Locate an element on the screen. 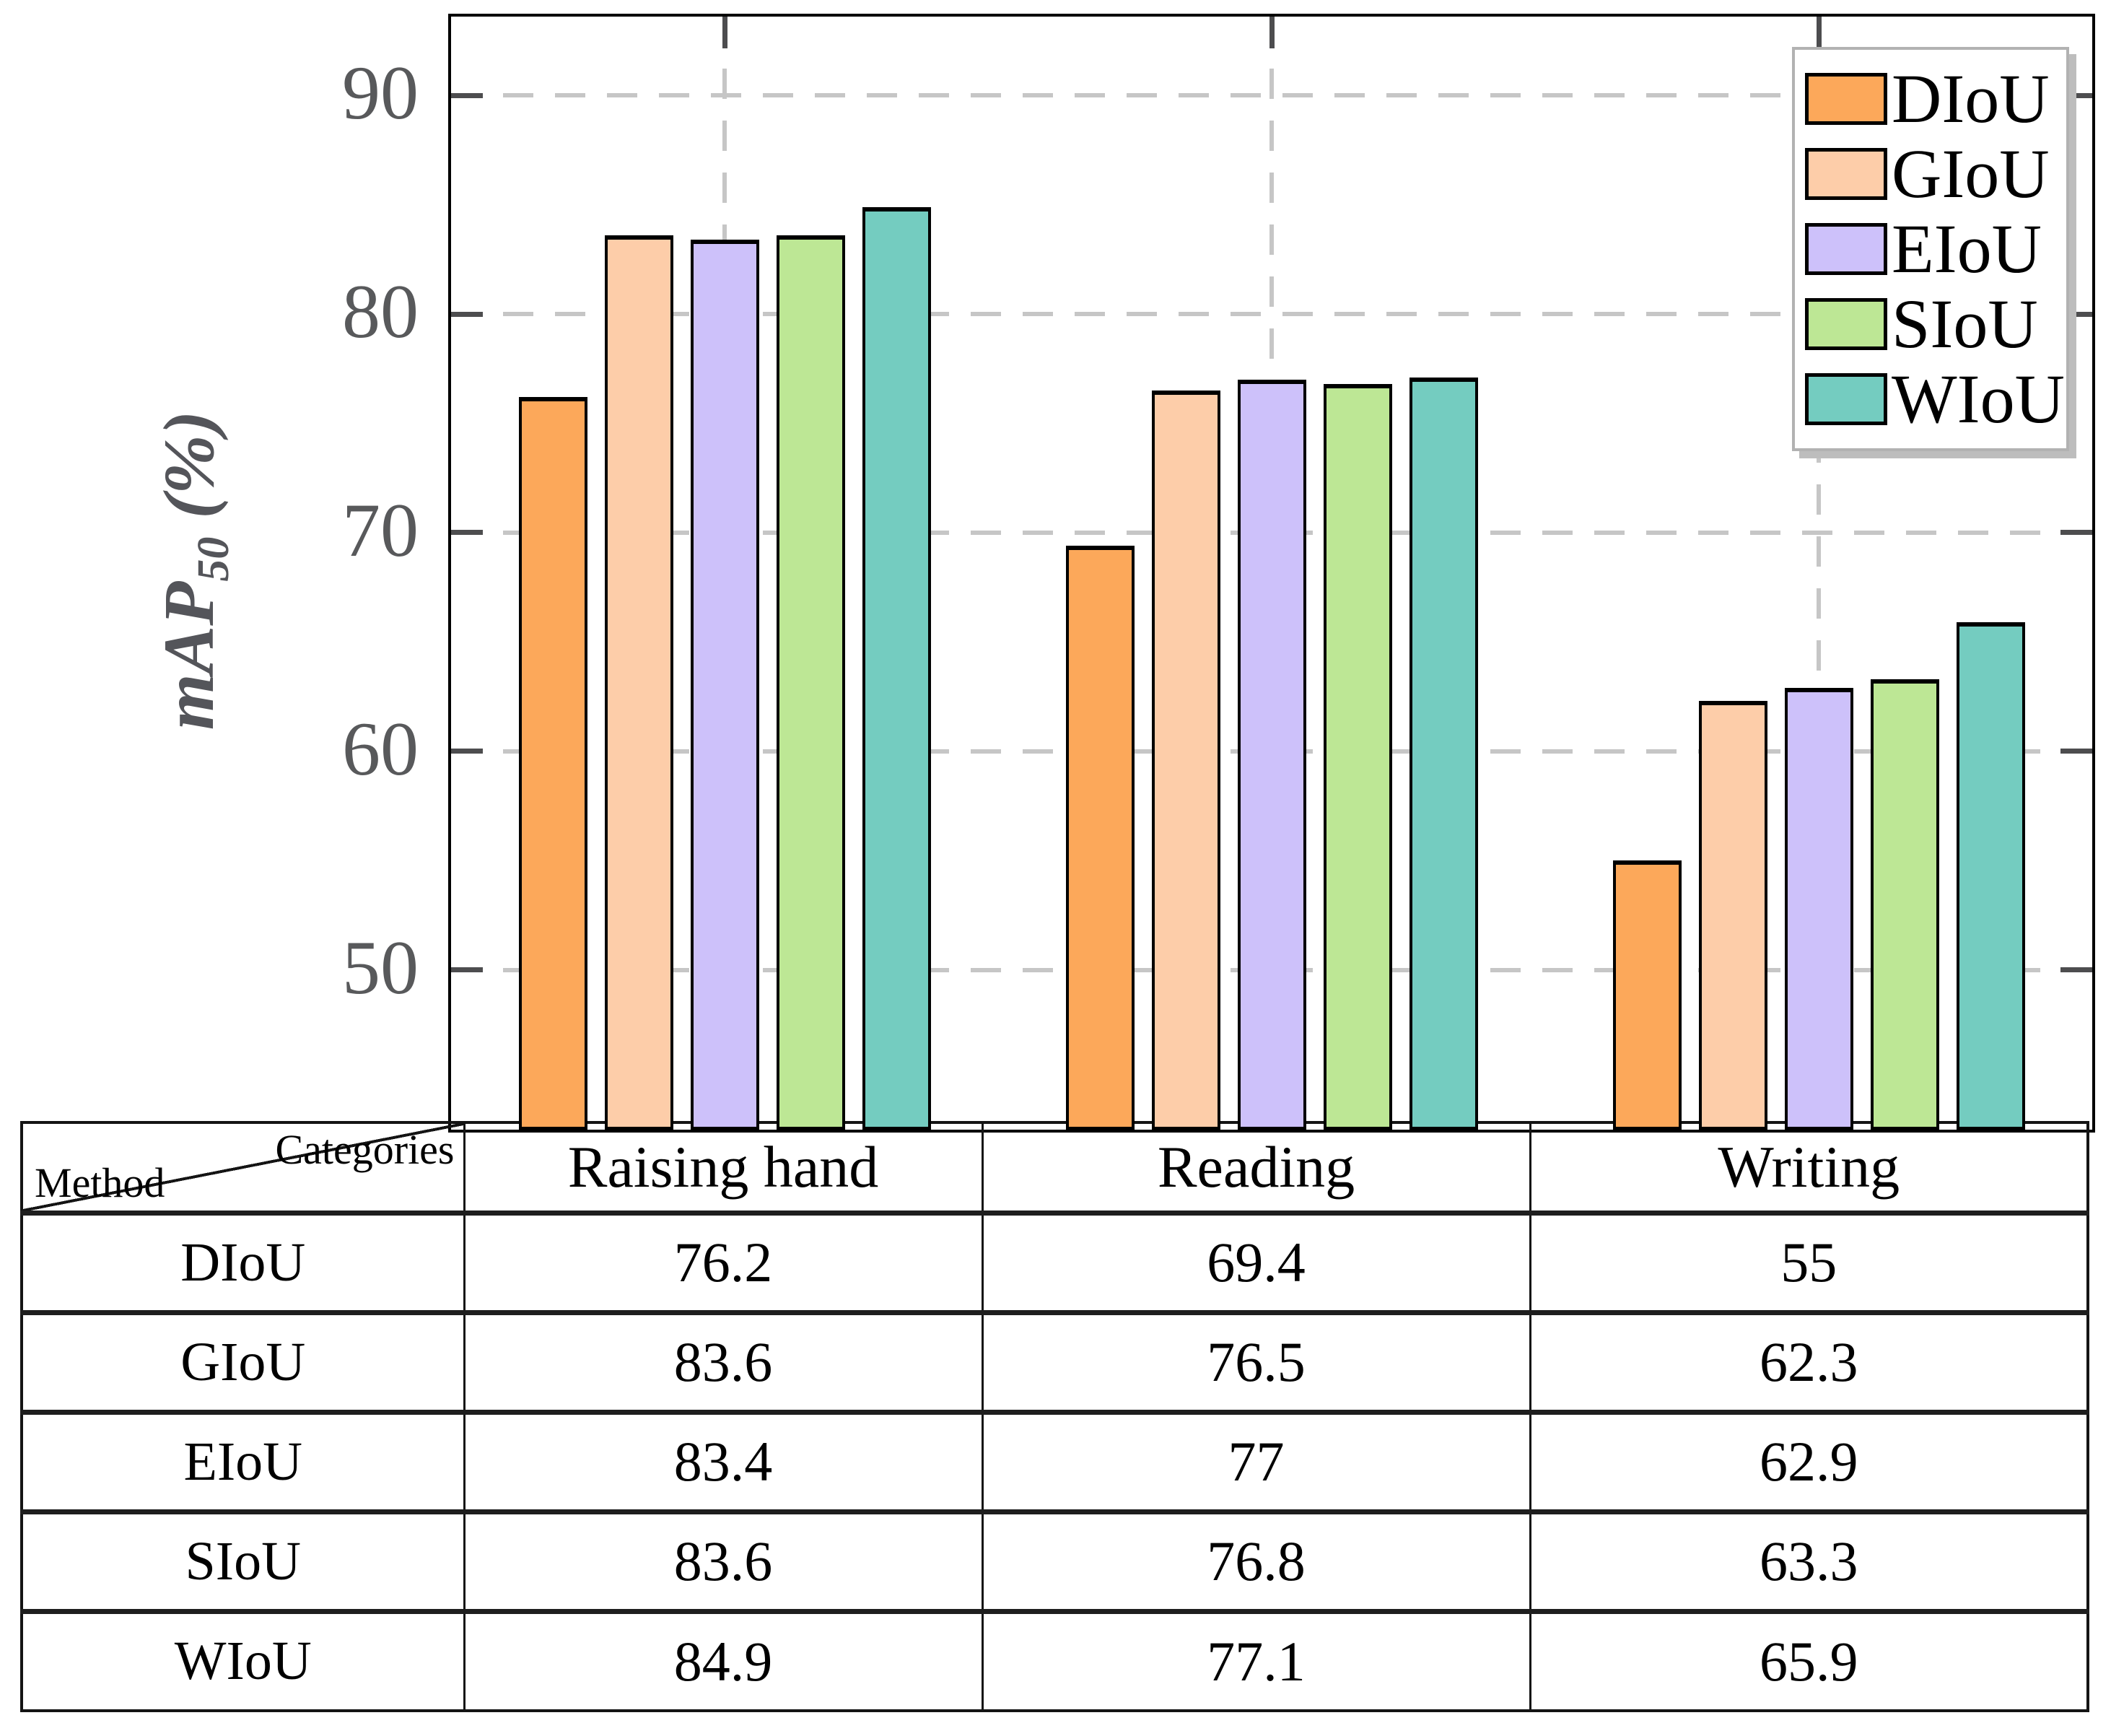  legend-item-siou: SIoU is located at coordinates (1935, 324).